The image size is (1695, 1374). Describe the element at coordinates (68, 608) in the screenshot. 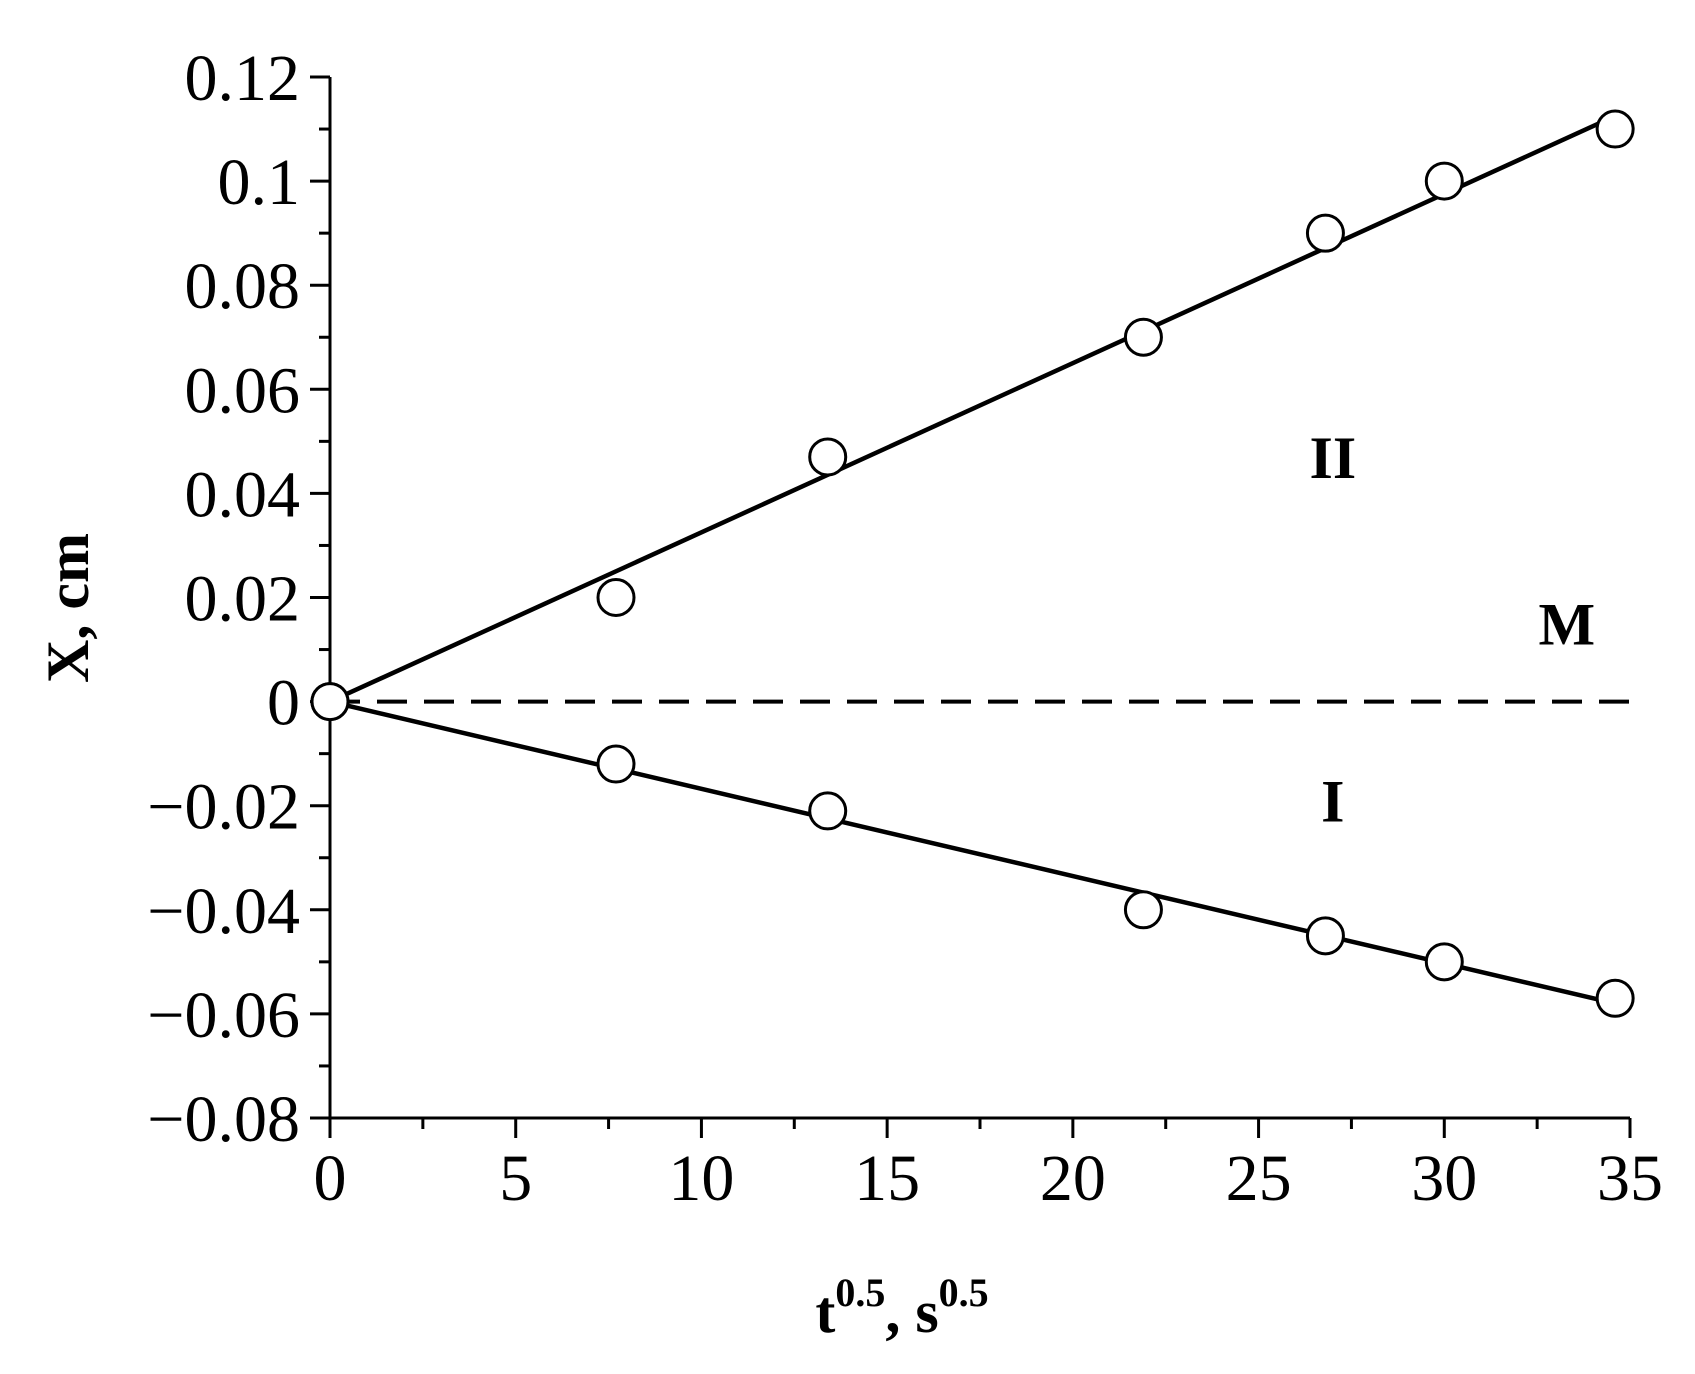

I see `y-axis-title: X, cm` at that location.